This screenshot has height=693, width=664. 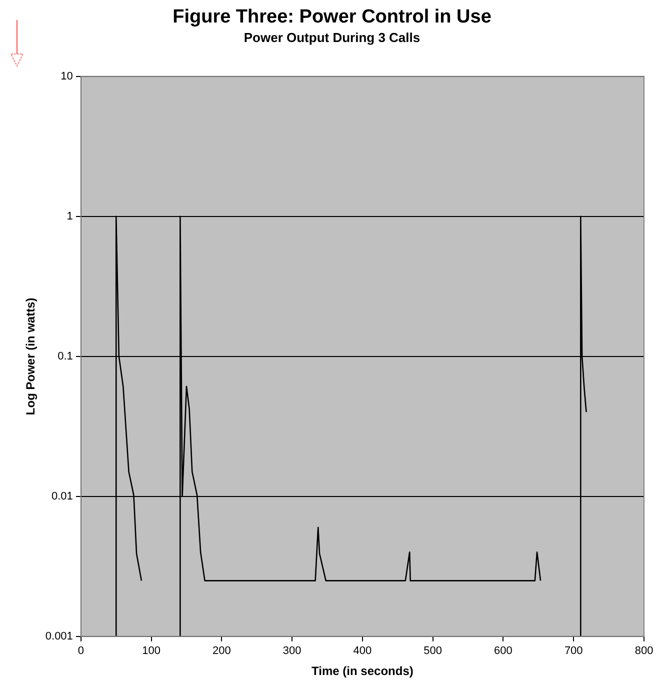 What do you see at coordinates (66, 76) in the screenshot?
I see `y-tick-label: 10` at bounding box center [66, 76].